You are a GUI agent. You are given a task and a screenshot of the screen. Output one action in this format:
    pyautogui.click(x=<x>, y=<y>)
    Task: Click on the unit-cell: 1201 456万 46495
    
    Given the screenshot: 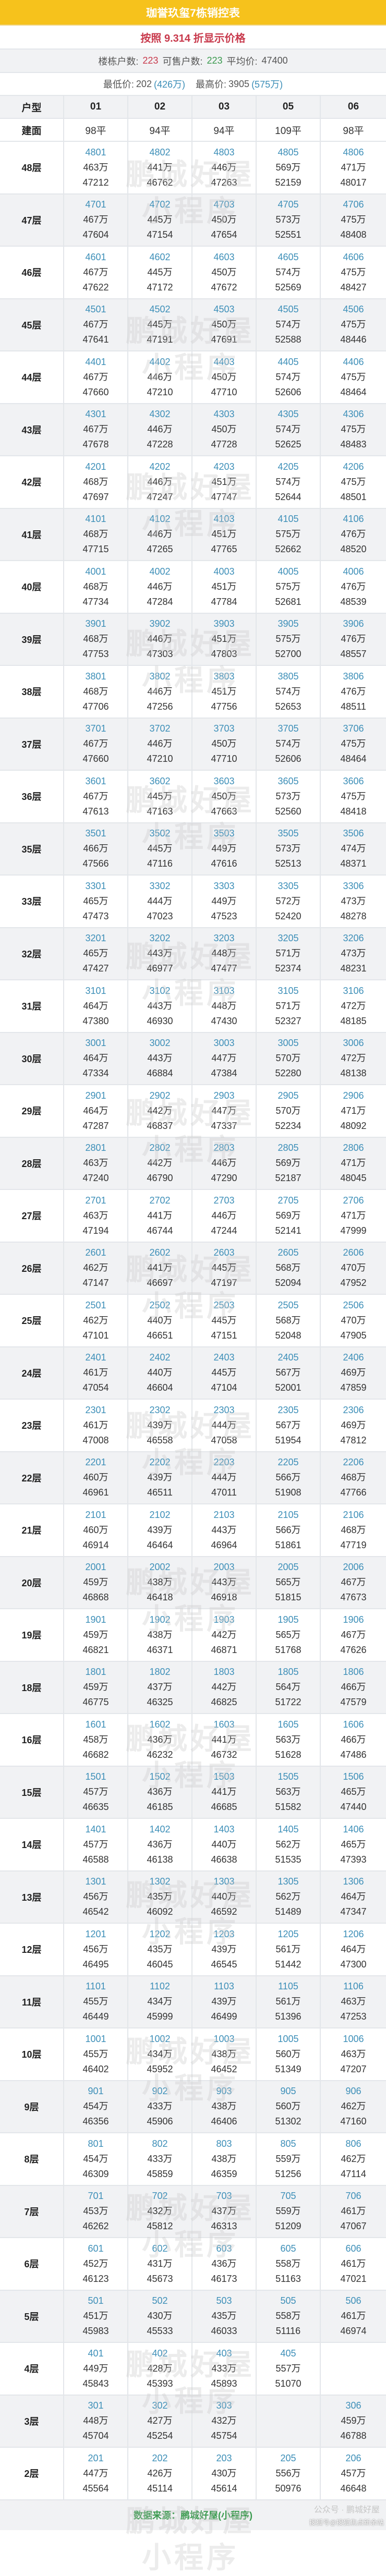 What is the action you would take?
    pyautogui.click(x=96, y=1949)
    